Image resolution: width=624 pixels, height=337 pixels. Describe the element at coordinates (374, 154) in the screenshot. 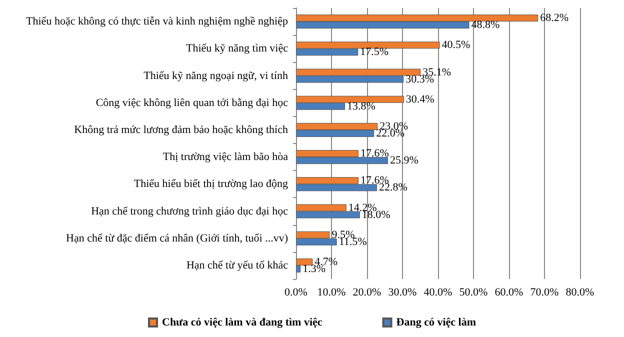

I see `data-label: 17.6%` at that location.